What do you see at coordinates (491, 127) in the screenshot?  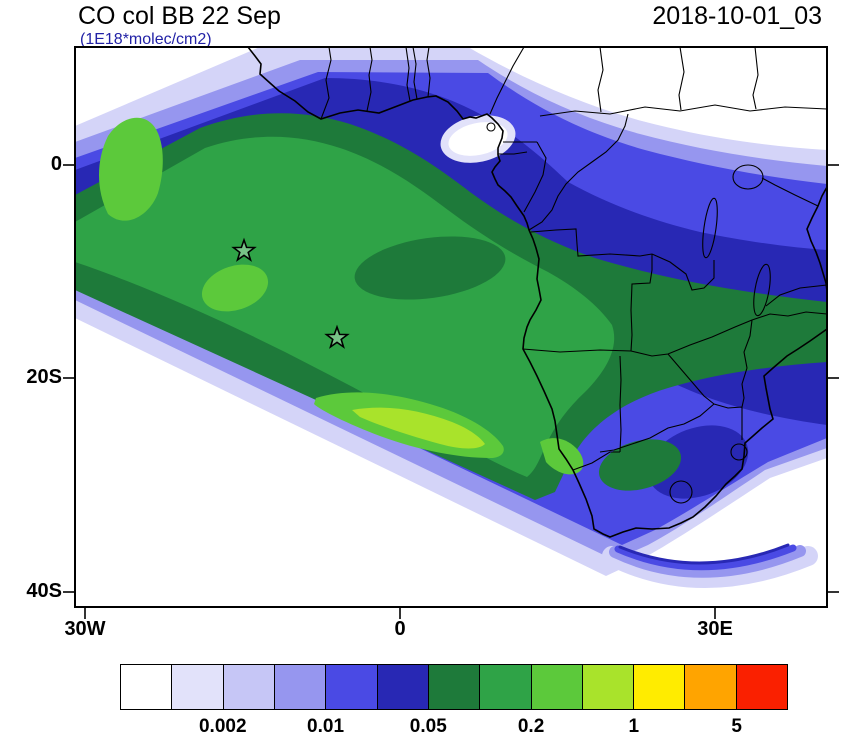 I see `bioko-island` at bounding box center [491, 127].